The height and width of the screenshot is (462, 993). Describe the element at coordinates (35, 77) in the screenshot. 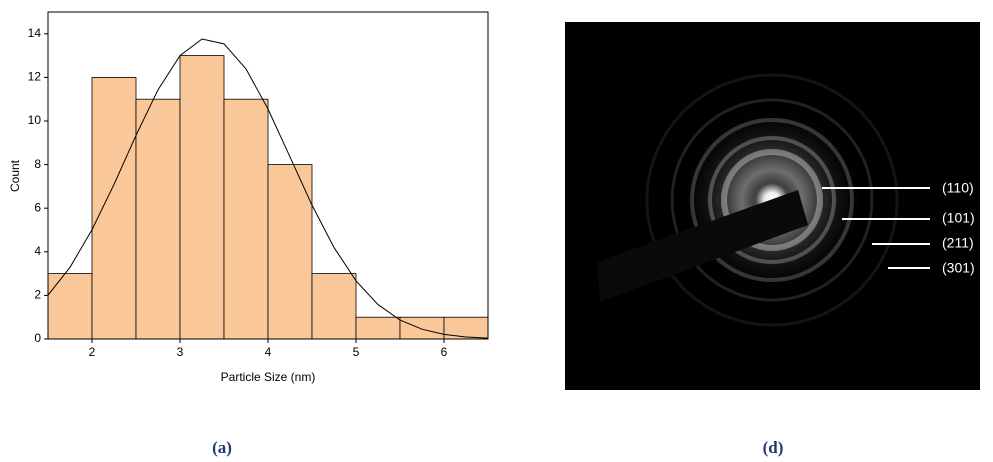

I see `y-tick-label: 12` at that location.